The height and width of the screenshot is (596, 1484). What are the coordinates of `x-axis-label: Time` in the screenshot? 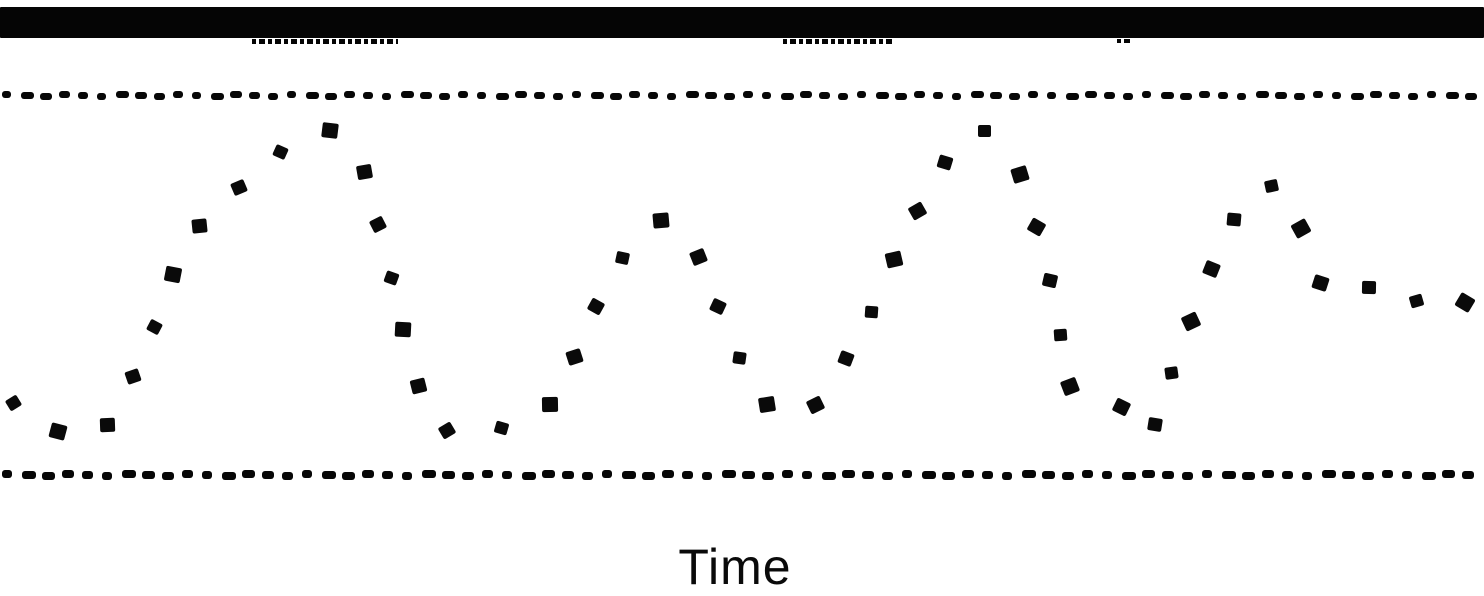 It's located at (735, 567).